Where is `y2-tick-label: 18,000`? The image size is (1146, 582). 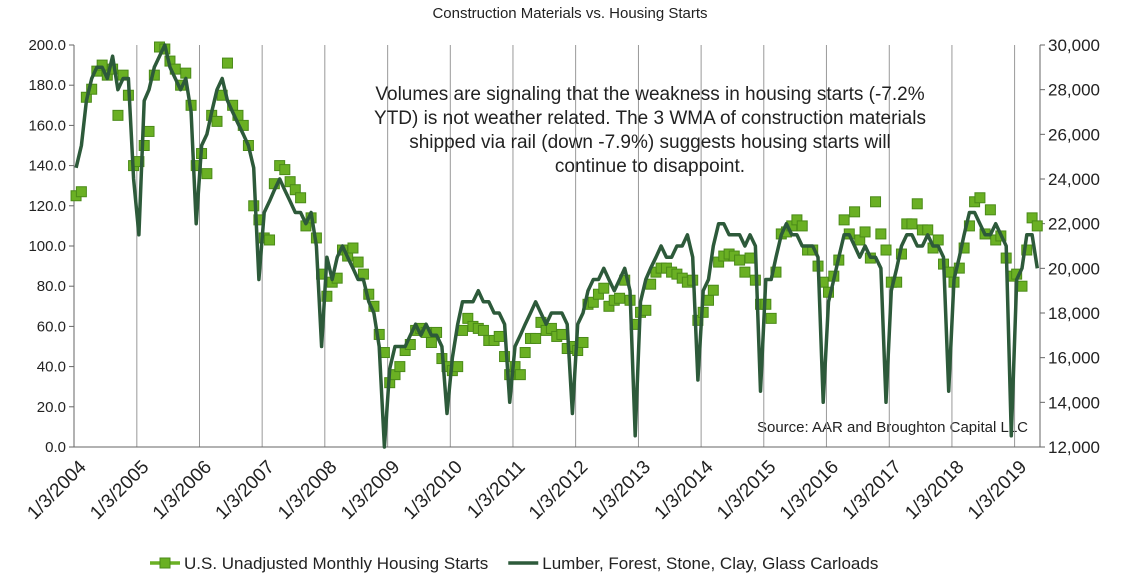 y2-tick-label: 18,000 is located at coordinates (1074, 313).